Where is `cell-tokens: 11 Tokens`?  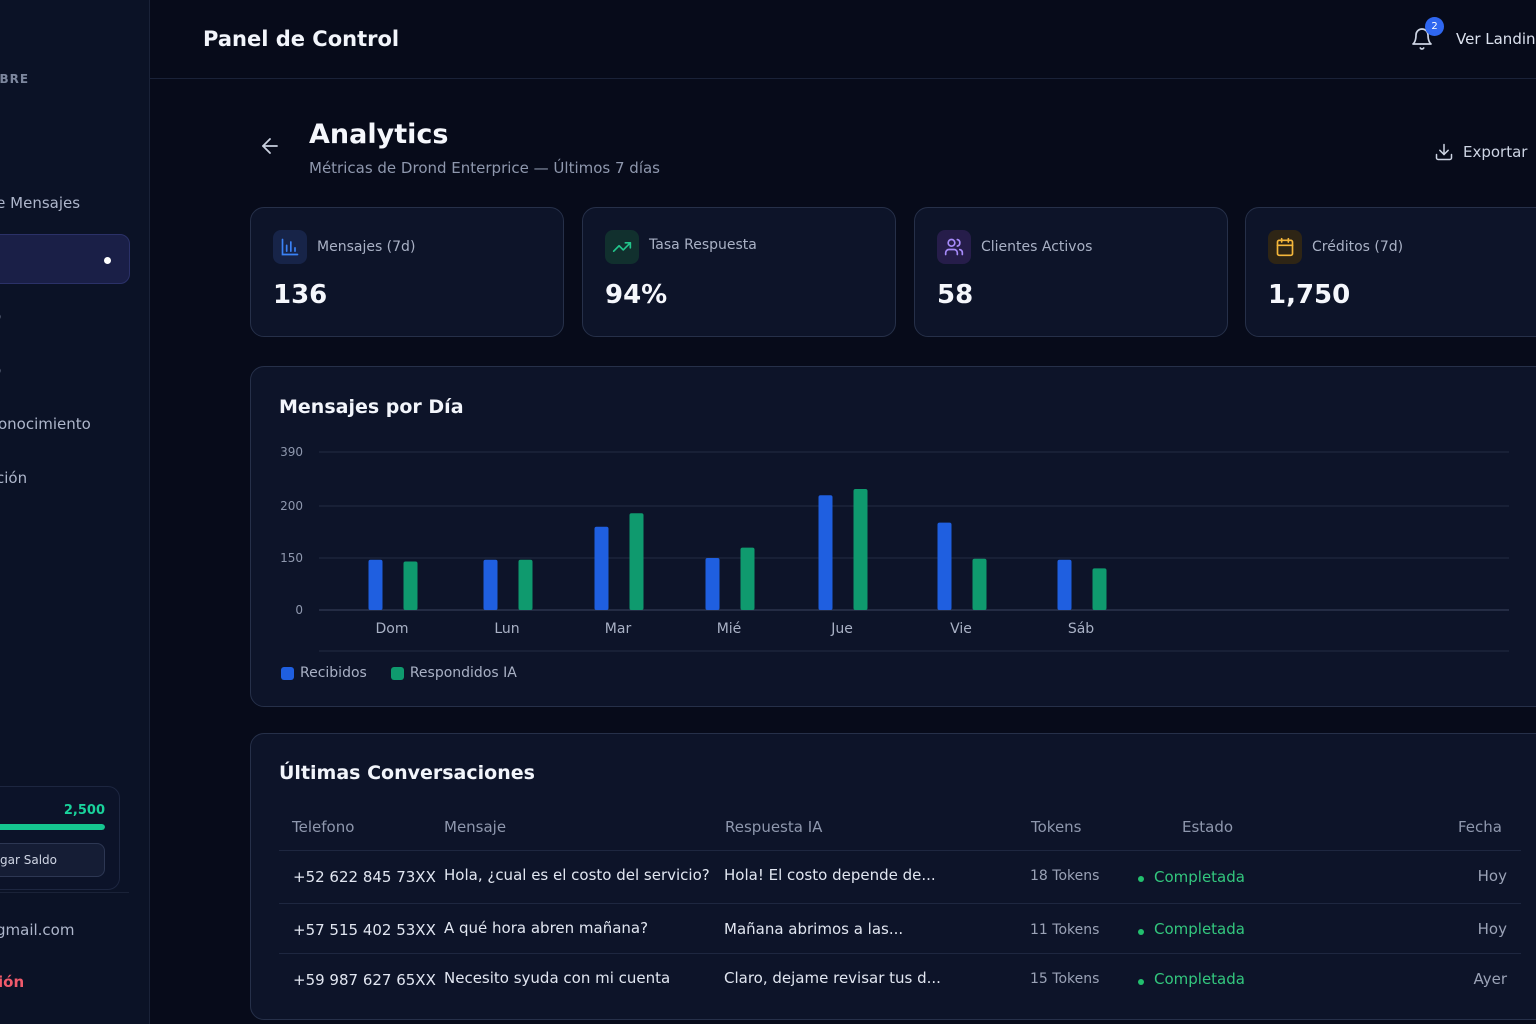 cell-tokens: 11 Tokens is located at coordinates (1065, 930).